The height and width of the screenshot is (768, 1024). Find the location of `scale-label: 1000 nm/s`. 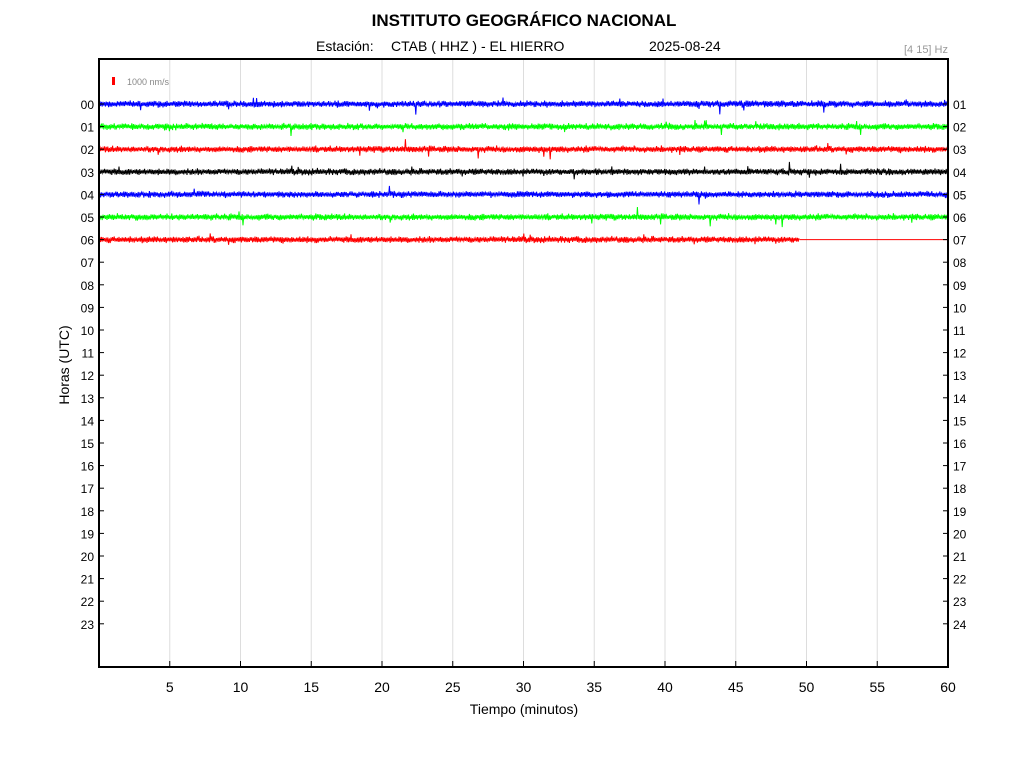

scale-label: 1000 nm/s is located at coordinates (148, 82).